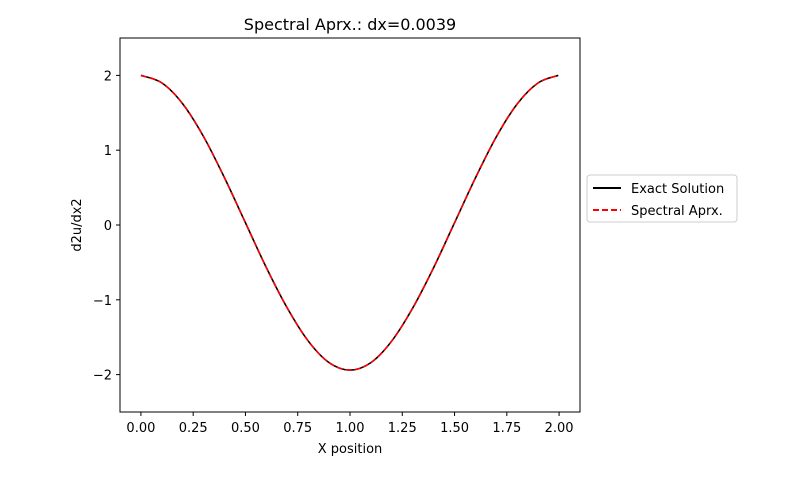 The width and height of the screenshot is (800, 485). Describe the element at coordinates (108, 151) in the screenshot. I see `y-tick-label: 1` at that location.